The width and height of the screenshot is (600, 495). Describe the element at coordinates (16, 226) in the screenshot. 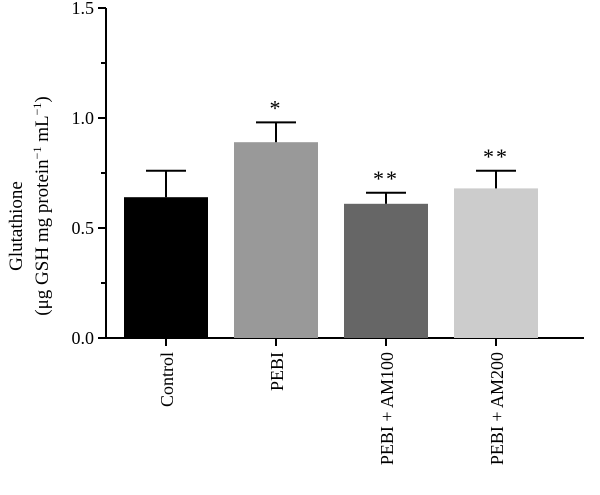

I see `y-axis-label-line1: Glutathione` at that location.